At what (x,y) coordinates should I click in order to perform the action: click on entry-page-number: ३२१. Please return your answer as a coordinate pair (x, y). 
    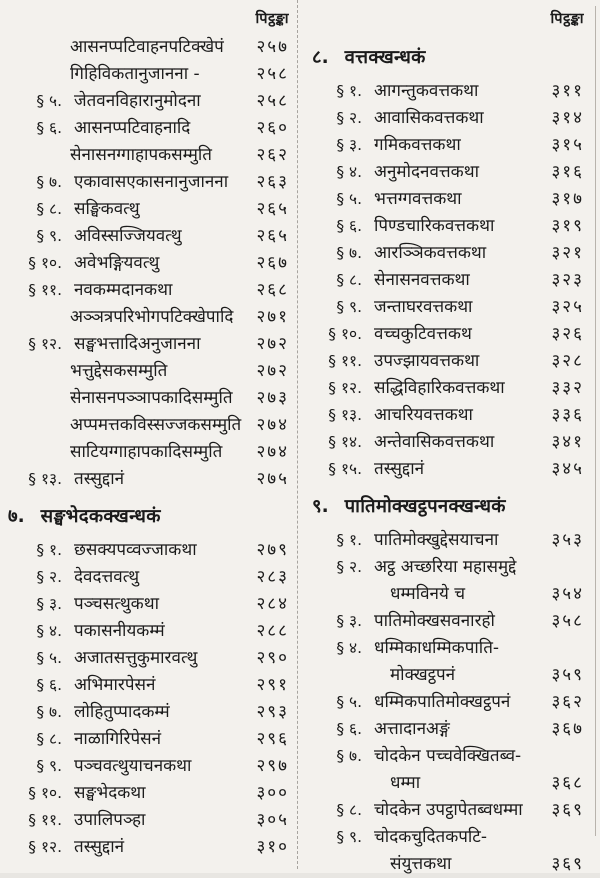
    Looking at the image, I should click on (567, 253).